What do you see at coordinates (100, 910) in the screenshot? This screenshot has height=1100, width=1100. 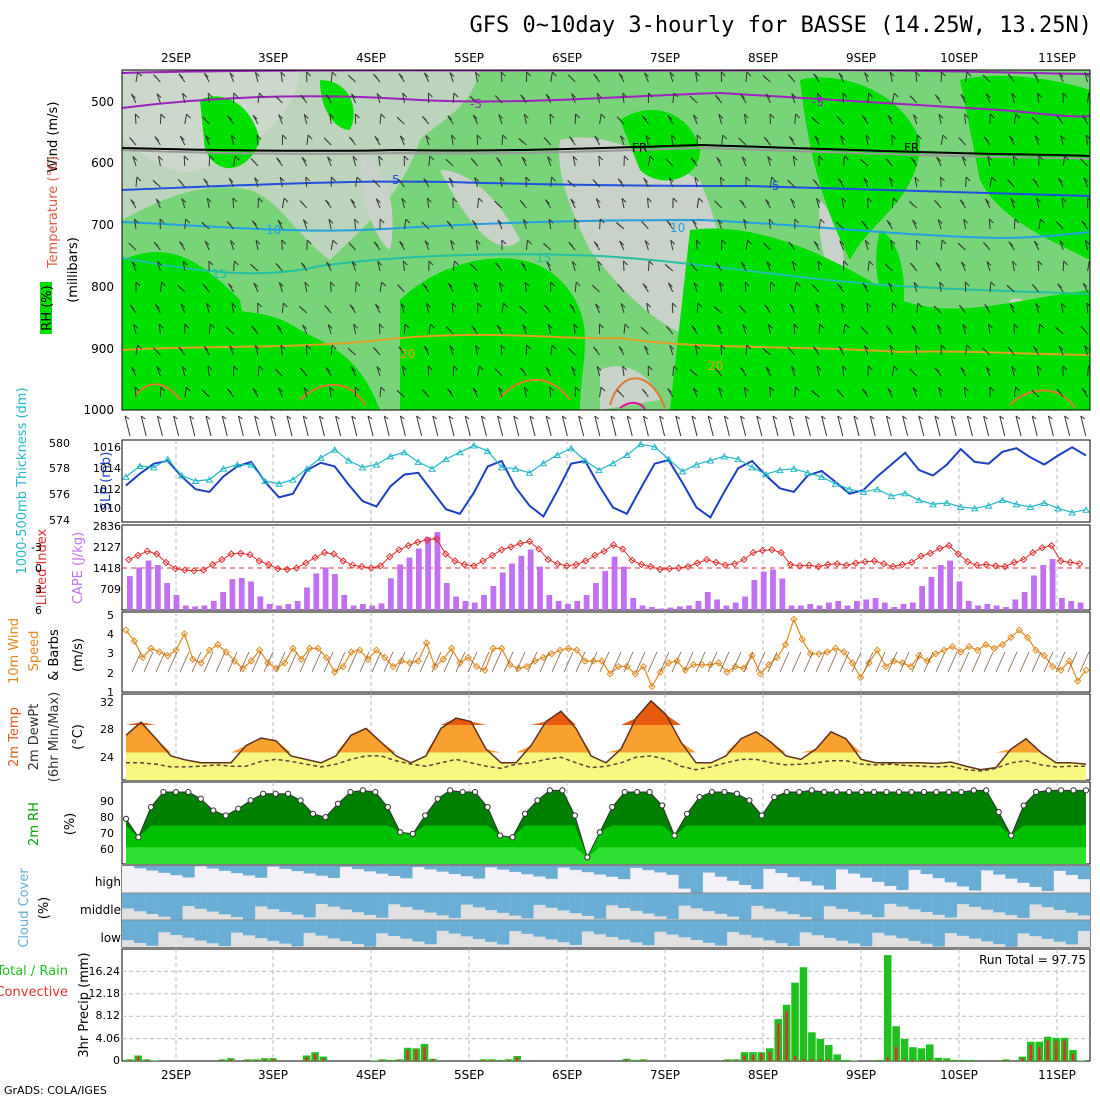 I see `cloud-level-labels: high middle low` at bounding box center [100, 910].